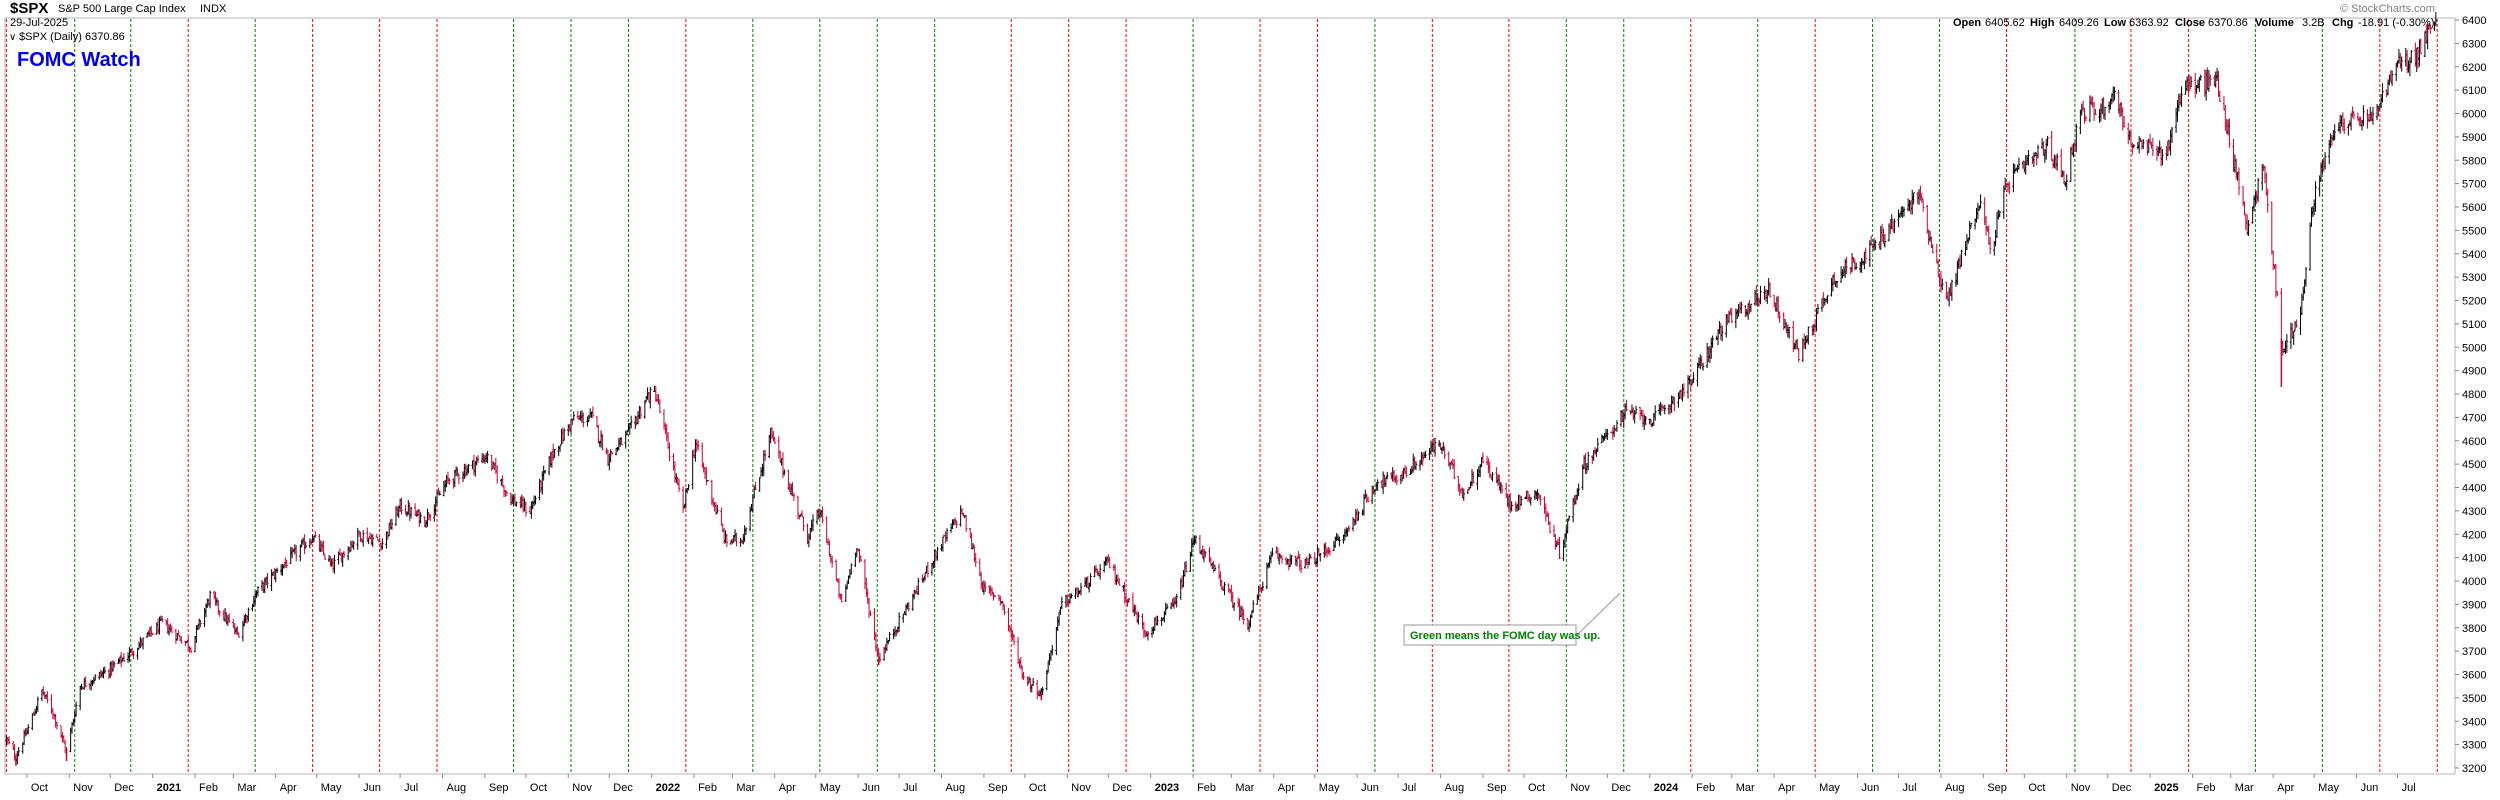  Describe the element at coordinates (2079, 23) in the screenshot. I see `ohlc-high-value: 6409.26` at that location.